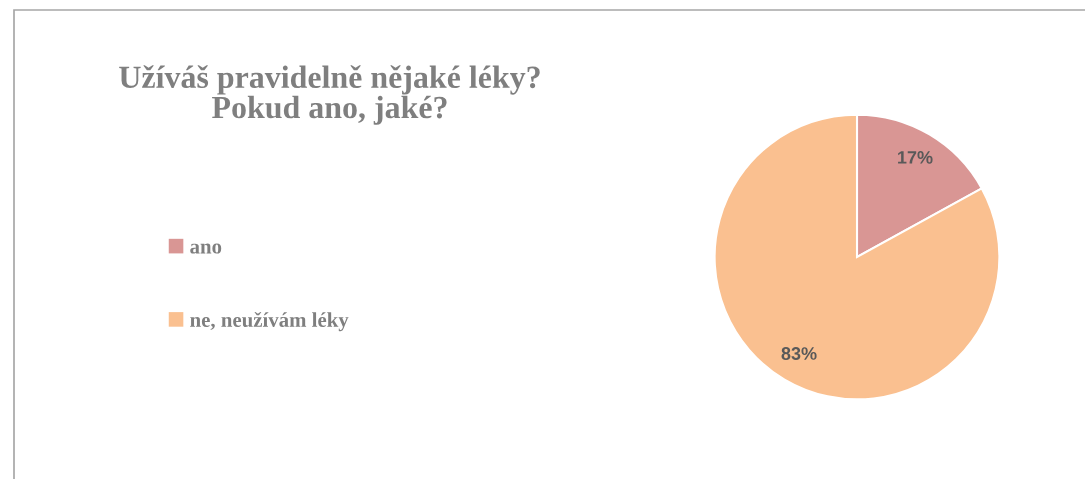 This screenshot has height=479, width=1085. What do you see at coordinates (915, 157) in the screenshot?
I see `data-label: 17%` at bounding box center [915, 157].